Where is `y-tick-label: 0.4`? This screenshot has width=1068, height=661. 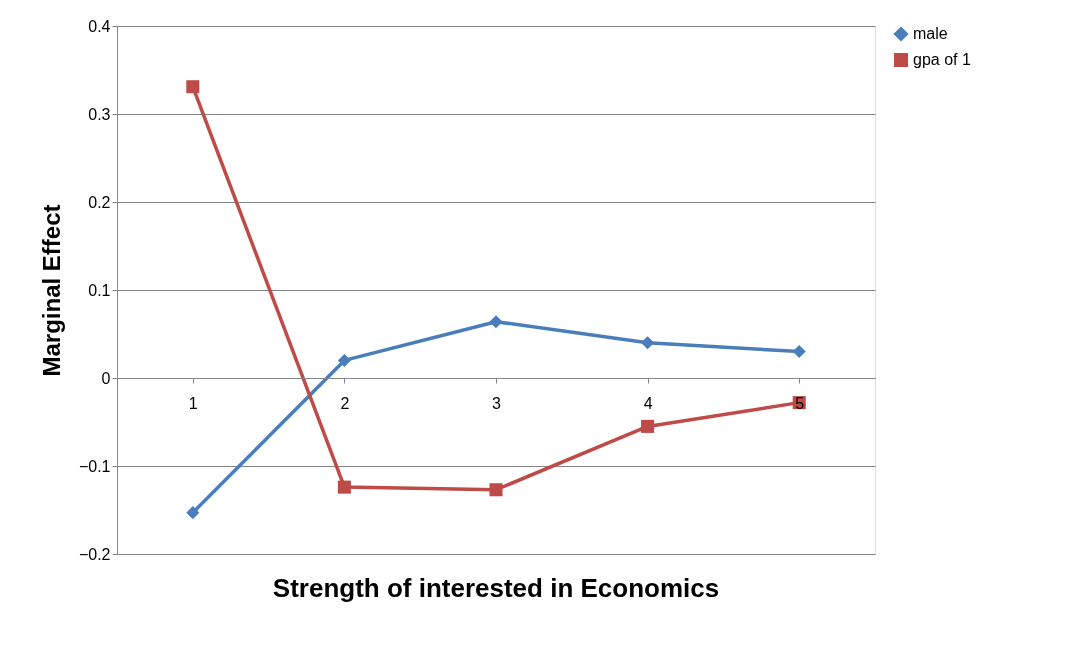
y-tick-label: 0.4 is located at coordinates (99, 26).